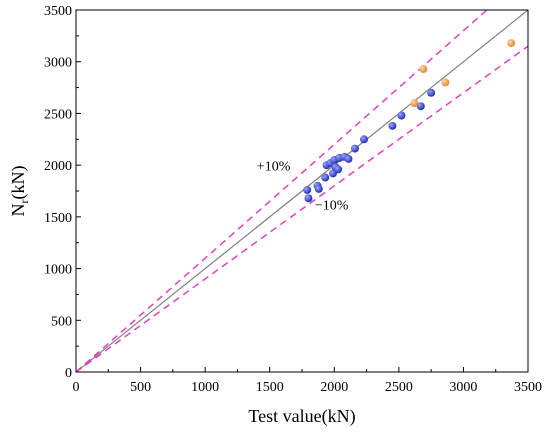  What do you see at coordinates (58, 11) in the screenshot?
I see `y-tick-label: 3500` at bounding box center [58, 11].